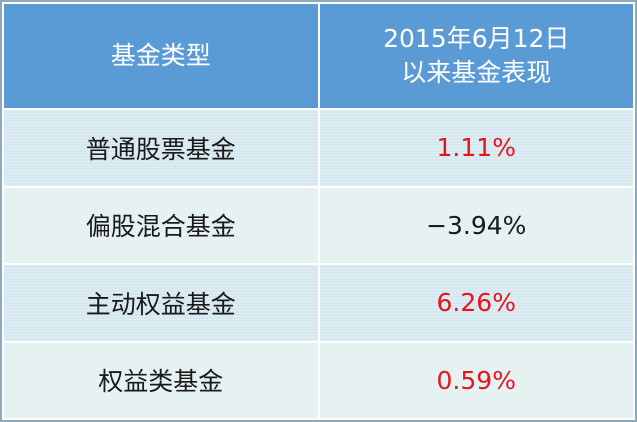 The height and width of the screenshot is (422, 637). What do you see at coordinates (476, 38) in the screenshot?
I see `header-text: 2015年6月12日` at bounding box center [476, 38].